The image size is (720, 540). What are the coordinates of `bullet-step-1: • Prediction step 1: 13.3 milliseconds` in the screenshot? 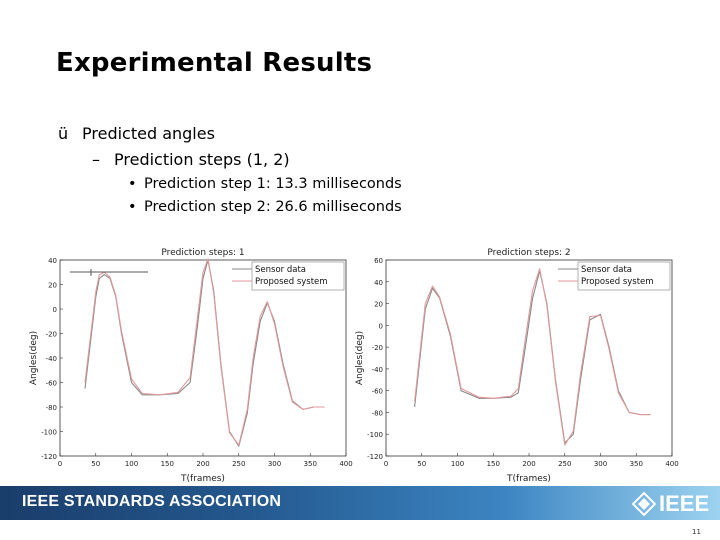 It's located at (265, 184).